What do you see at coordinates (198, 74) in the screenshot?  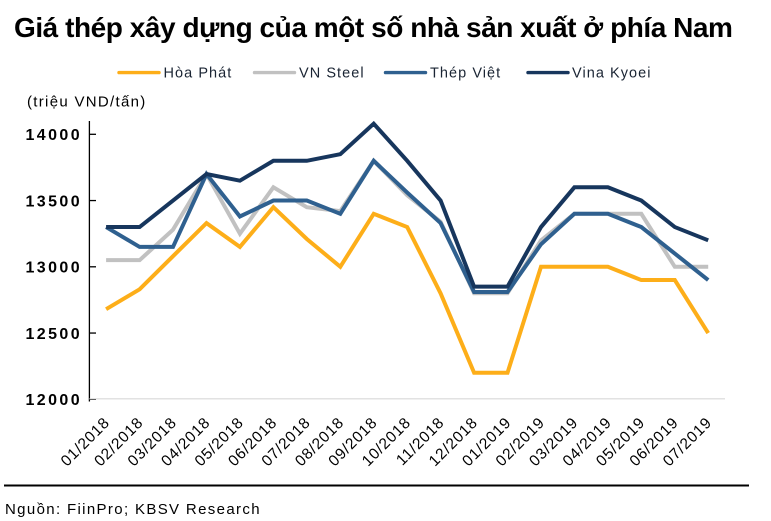 I see `svg-text: Hòa Phát` at bounding box center [198, 74].